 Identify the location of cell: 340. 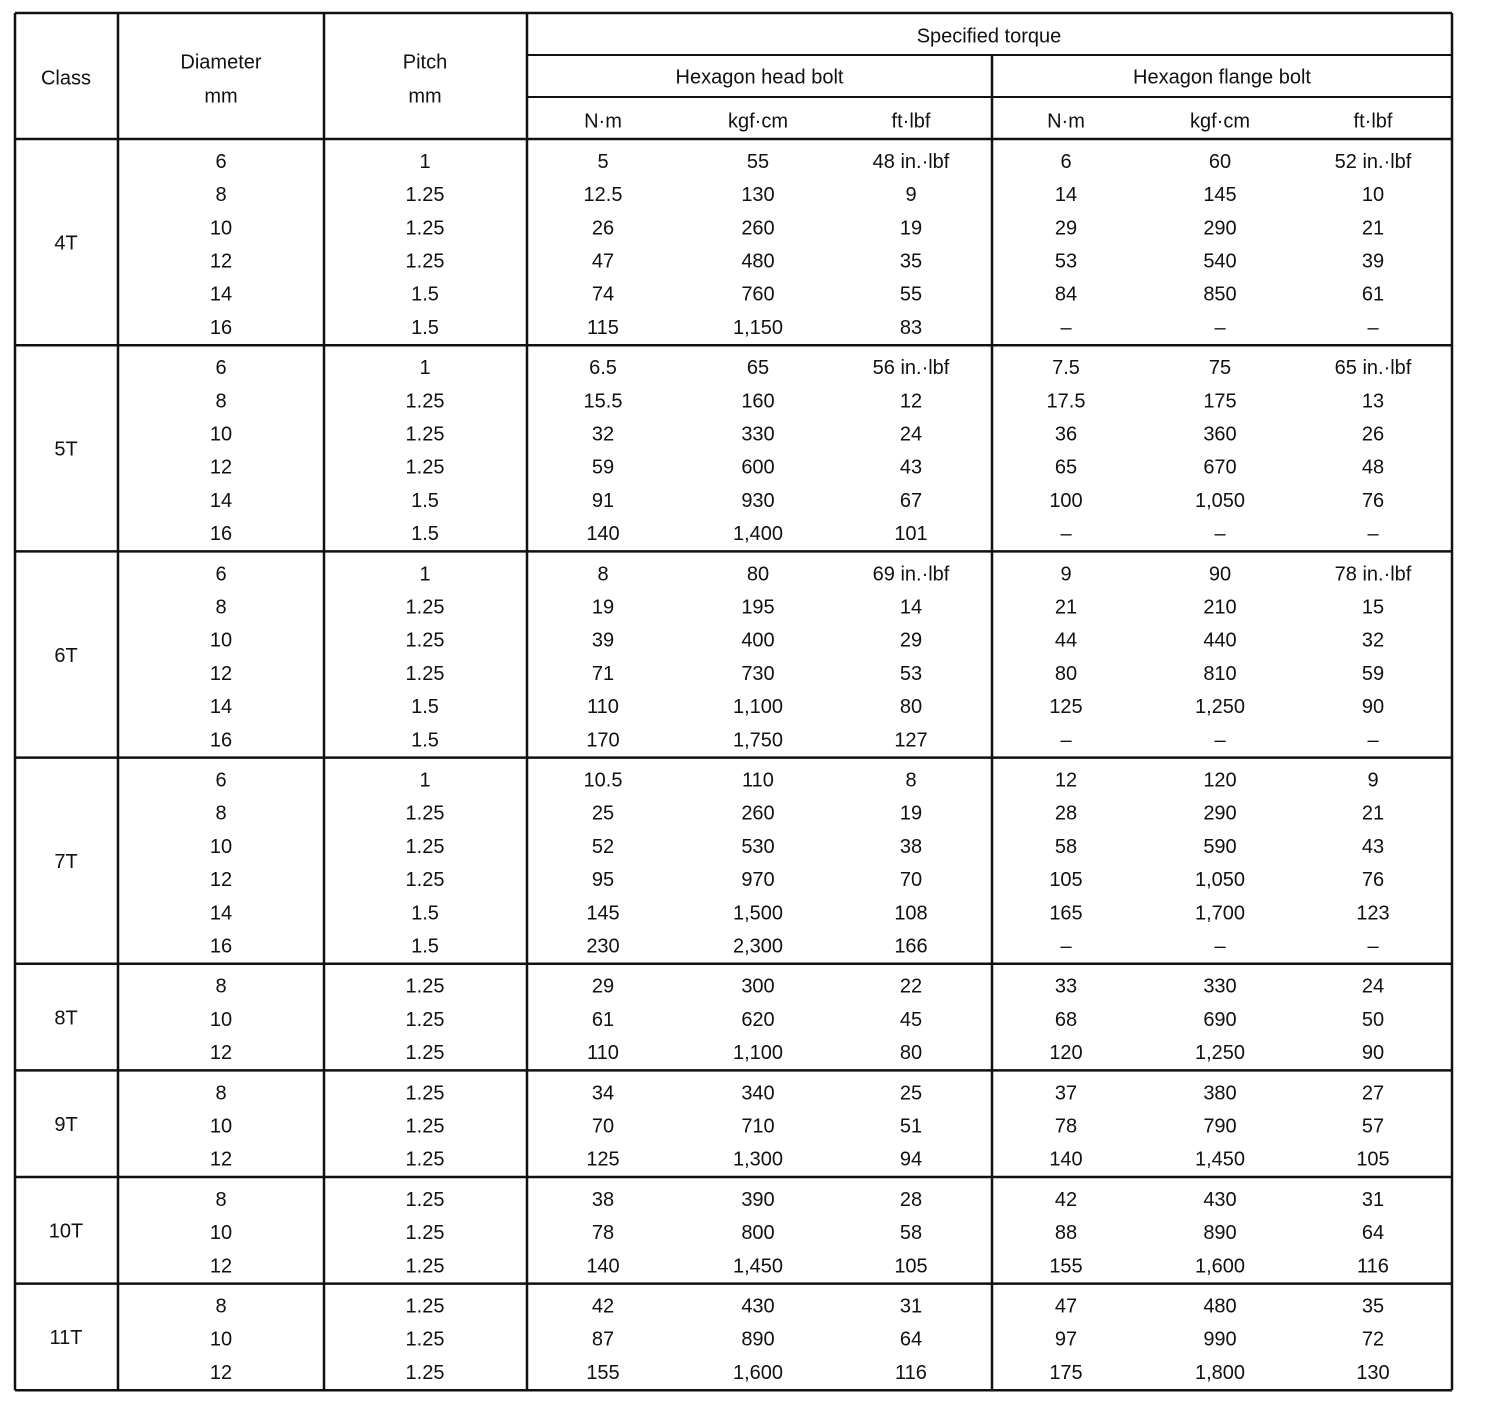
(757, 1093).